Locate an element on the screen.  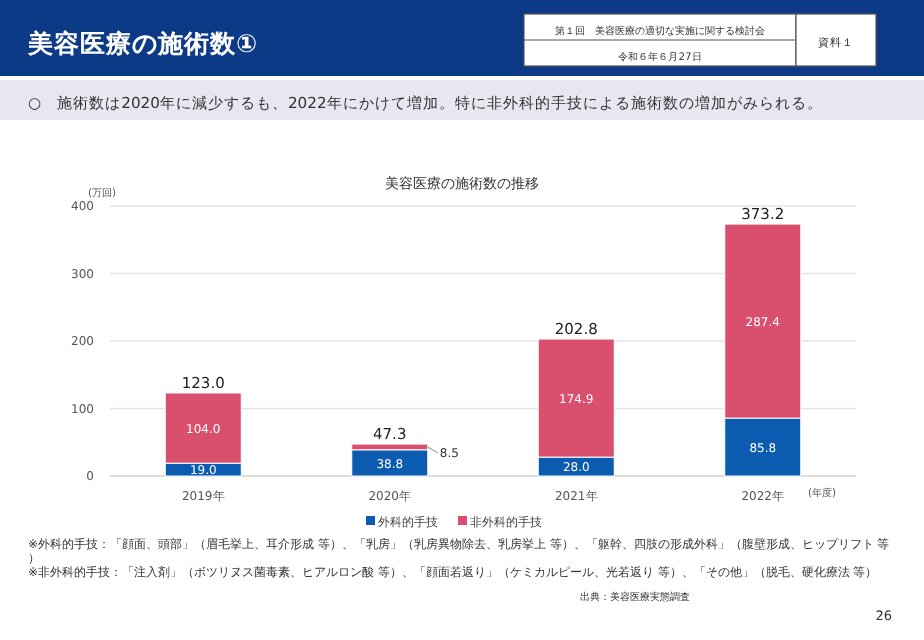
bar is located at coordinates (390, 463).